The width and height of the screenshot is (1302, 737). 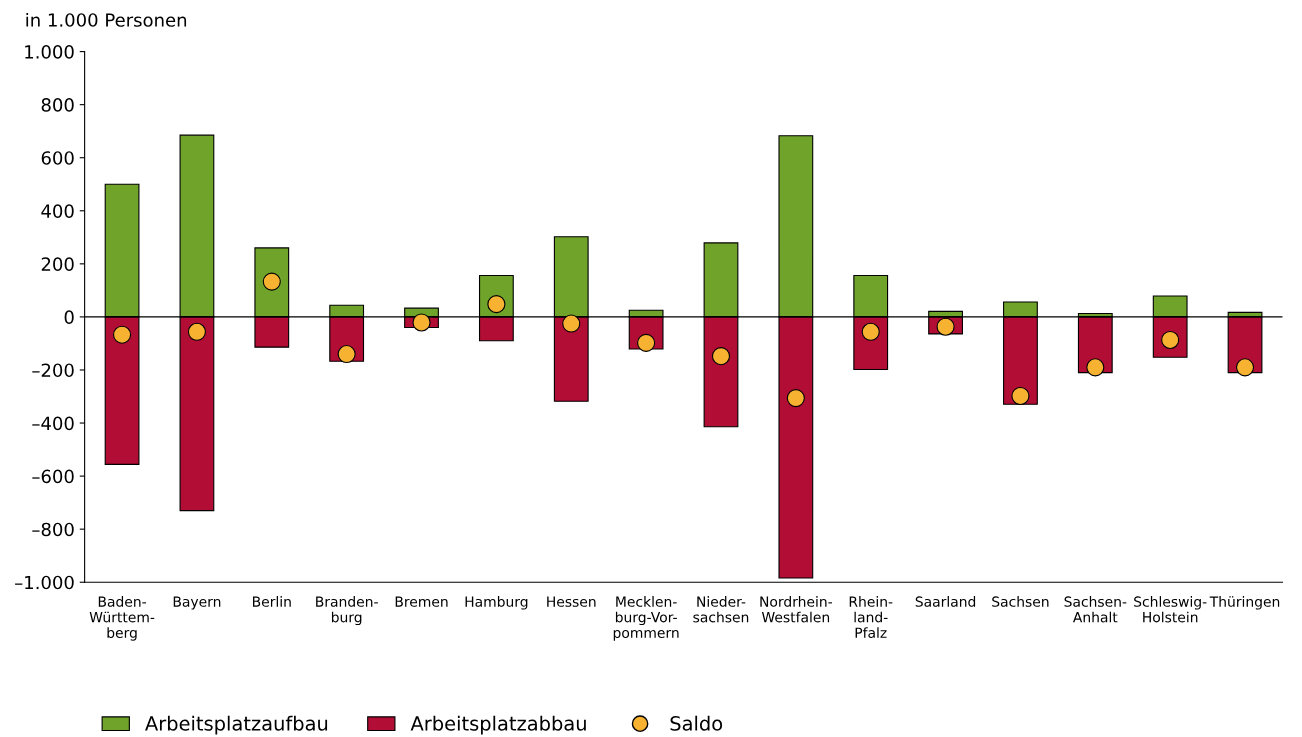 I want to click on x-tick-label: Branden- burg, so click(x=347, y=611).